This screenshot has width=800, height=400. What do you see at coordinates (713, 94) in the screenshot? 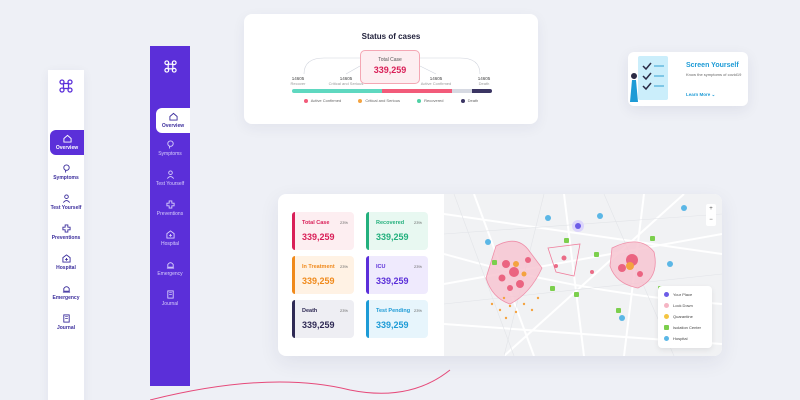
I see `chevron-down-icon: ⌄` at bounding box center [713, 94].